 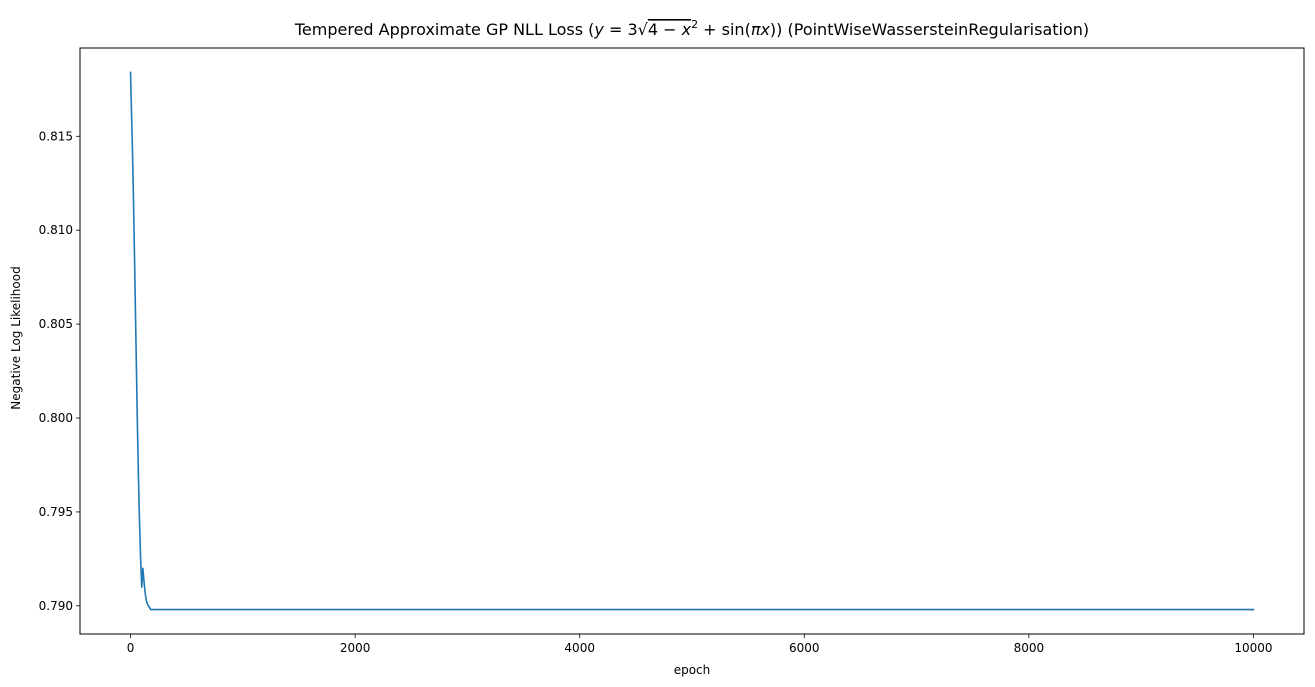 What do you see at coordinates (56, 230) in the screenshot?
I see `y-tick-label: 0.810` at bounding box center [56, 230].